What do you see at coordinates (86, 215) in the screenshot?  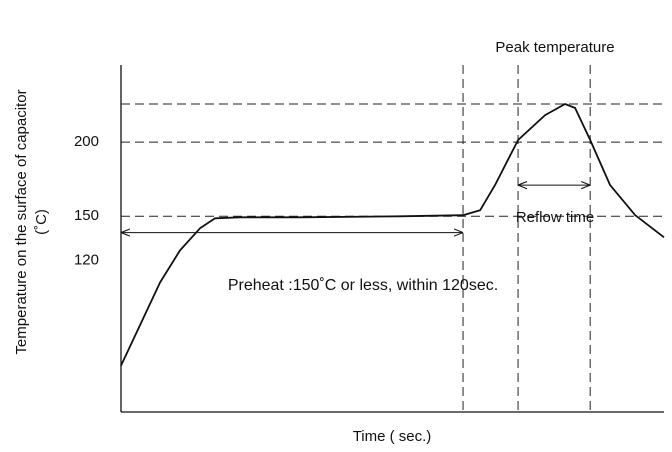 I see `y-tick-label: 150` at bounding box center [86, 215].